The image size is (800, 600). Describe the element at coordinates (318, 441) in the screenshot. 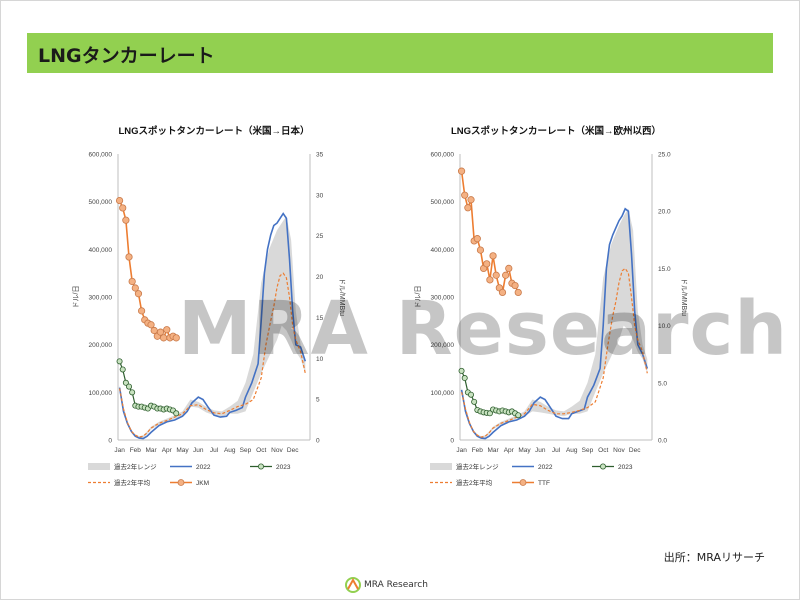

I see `y2-tick-label: 0` at that location.